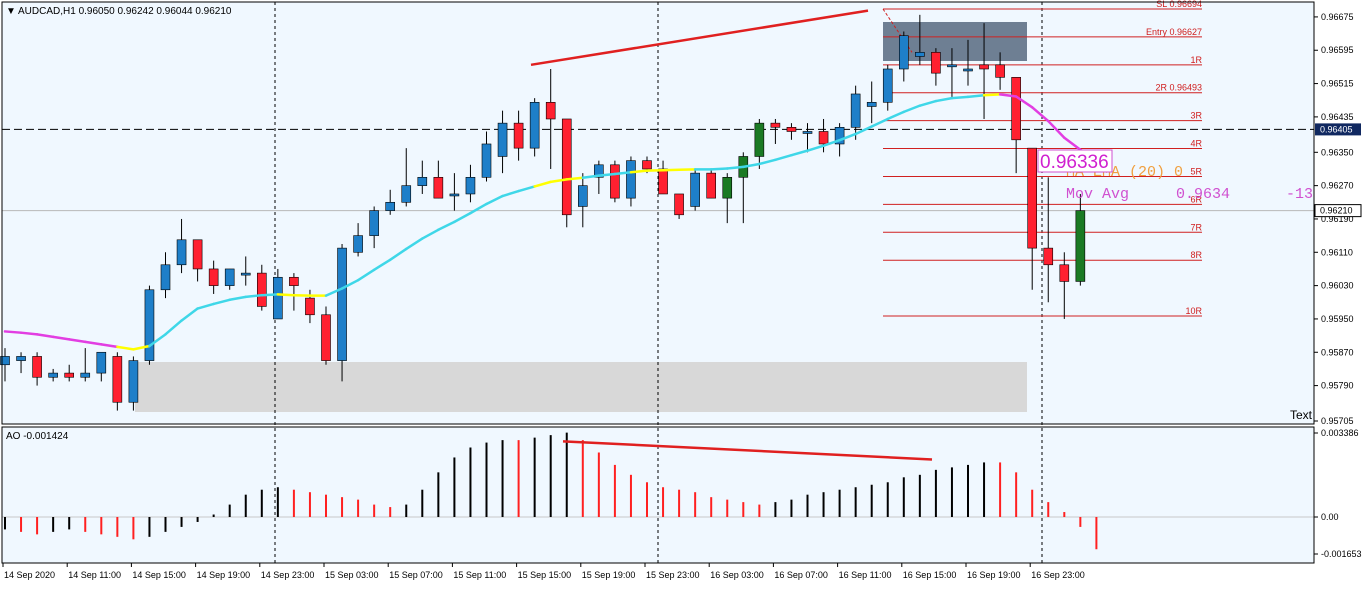  I want to click on time-tick-label: 15 Sep 03:00, so click(352, 575).